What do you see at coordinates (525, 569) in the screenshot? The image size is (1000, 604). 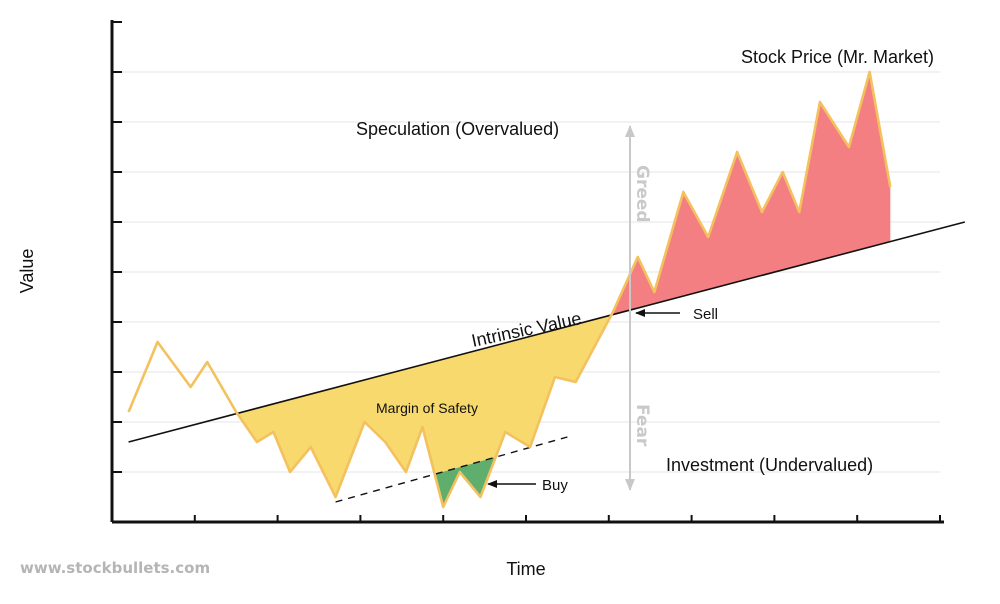 I see `x-axis-title: Time` at bounding box center [525, 569].